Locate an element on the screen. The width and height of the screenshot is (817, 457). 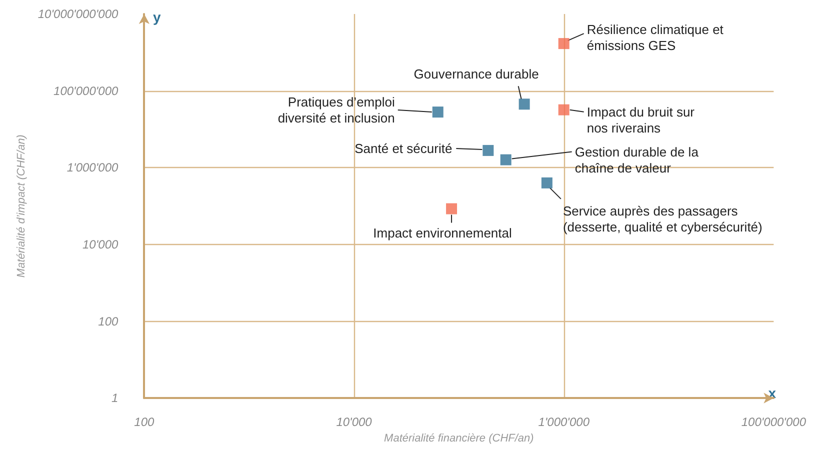
y-axis-title: Matérialité d’impact (CHF/an) is located at coordinates (22, 206).